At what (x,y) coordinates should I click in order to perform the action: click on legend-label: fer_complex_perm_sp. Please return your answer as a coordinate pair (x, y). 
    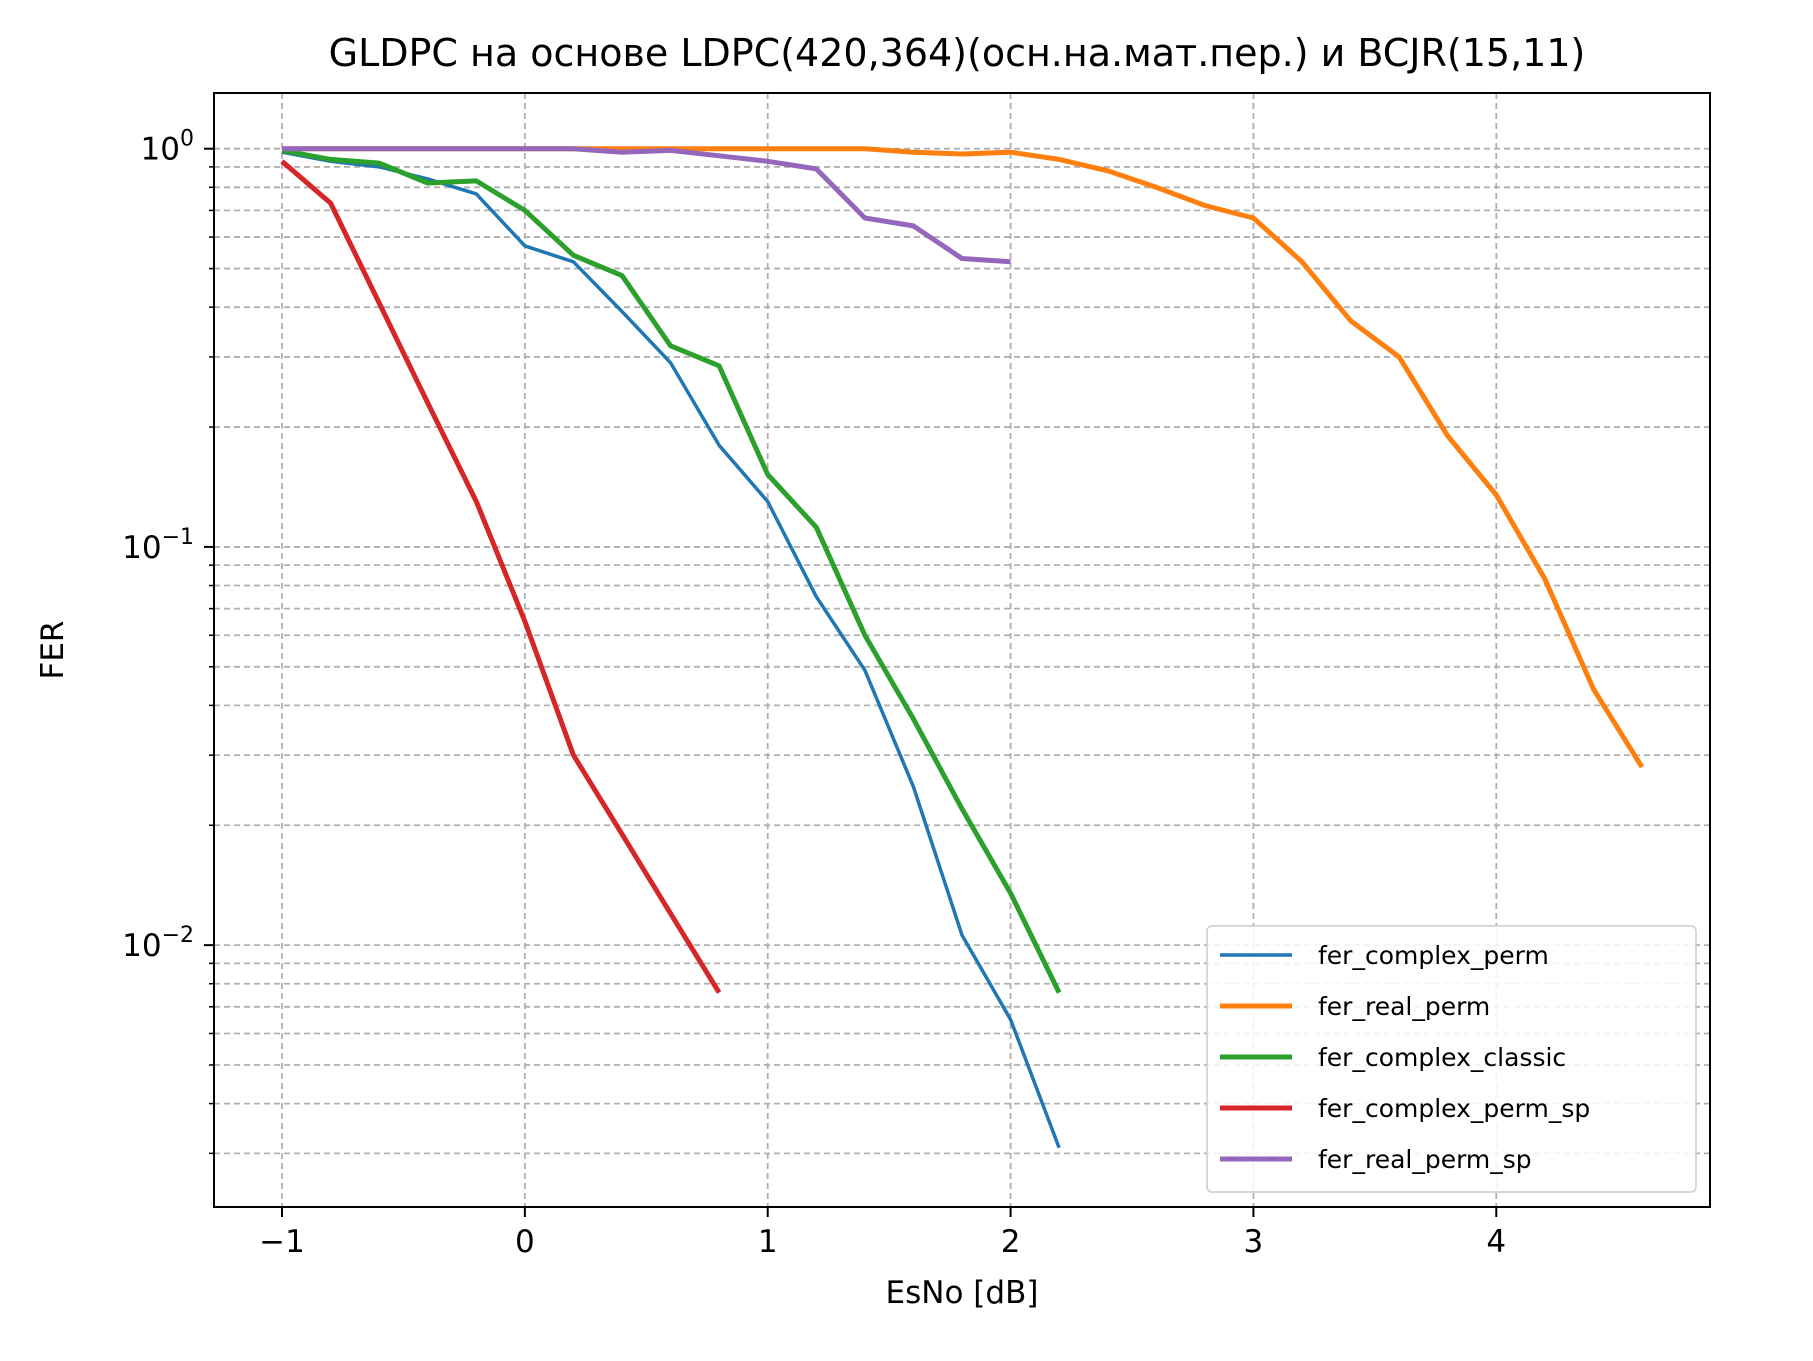
    Looking at the image, I should click on (1454, 1108).